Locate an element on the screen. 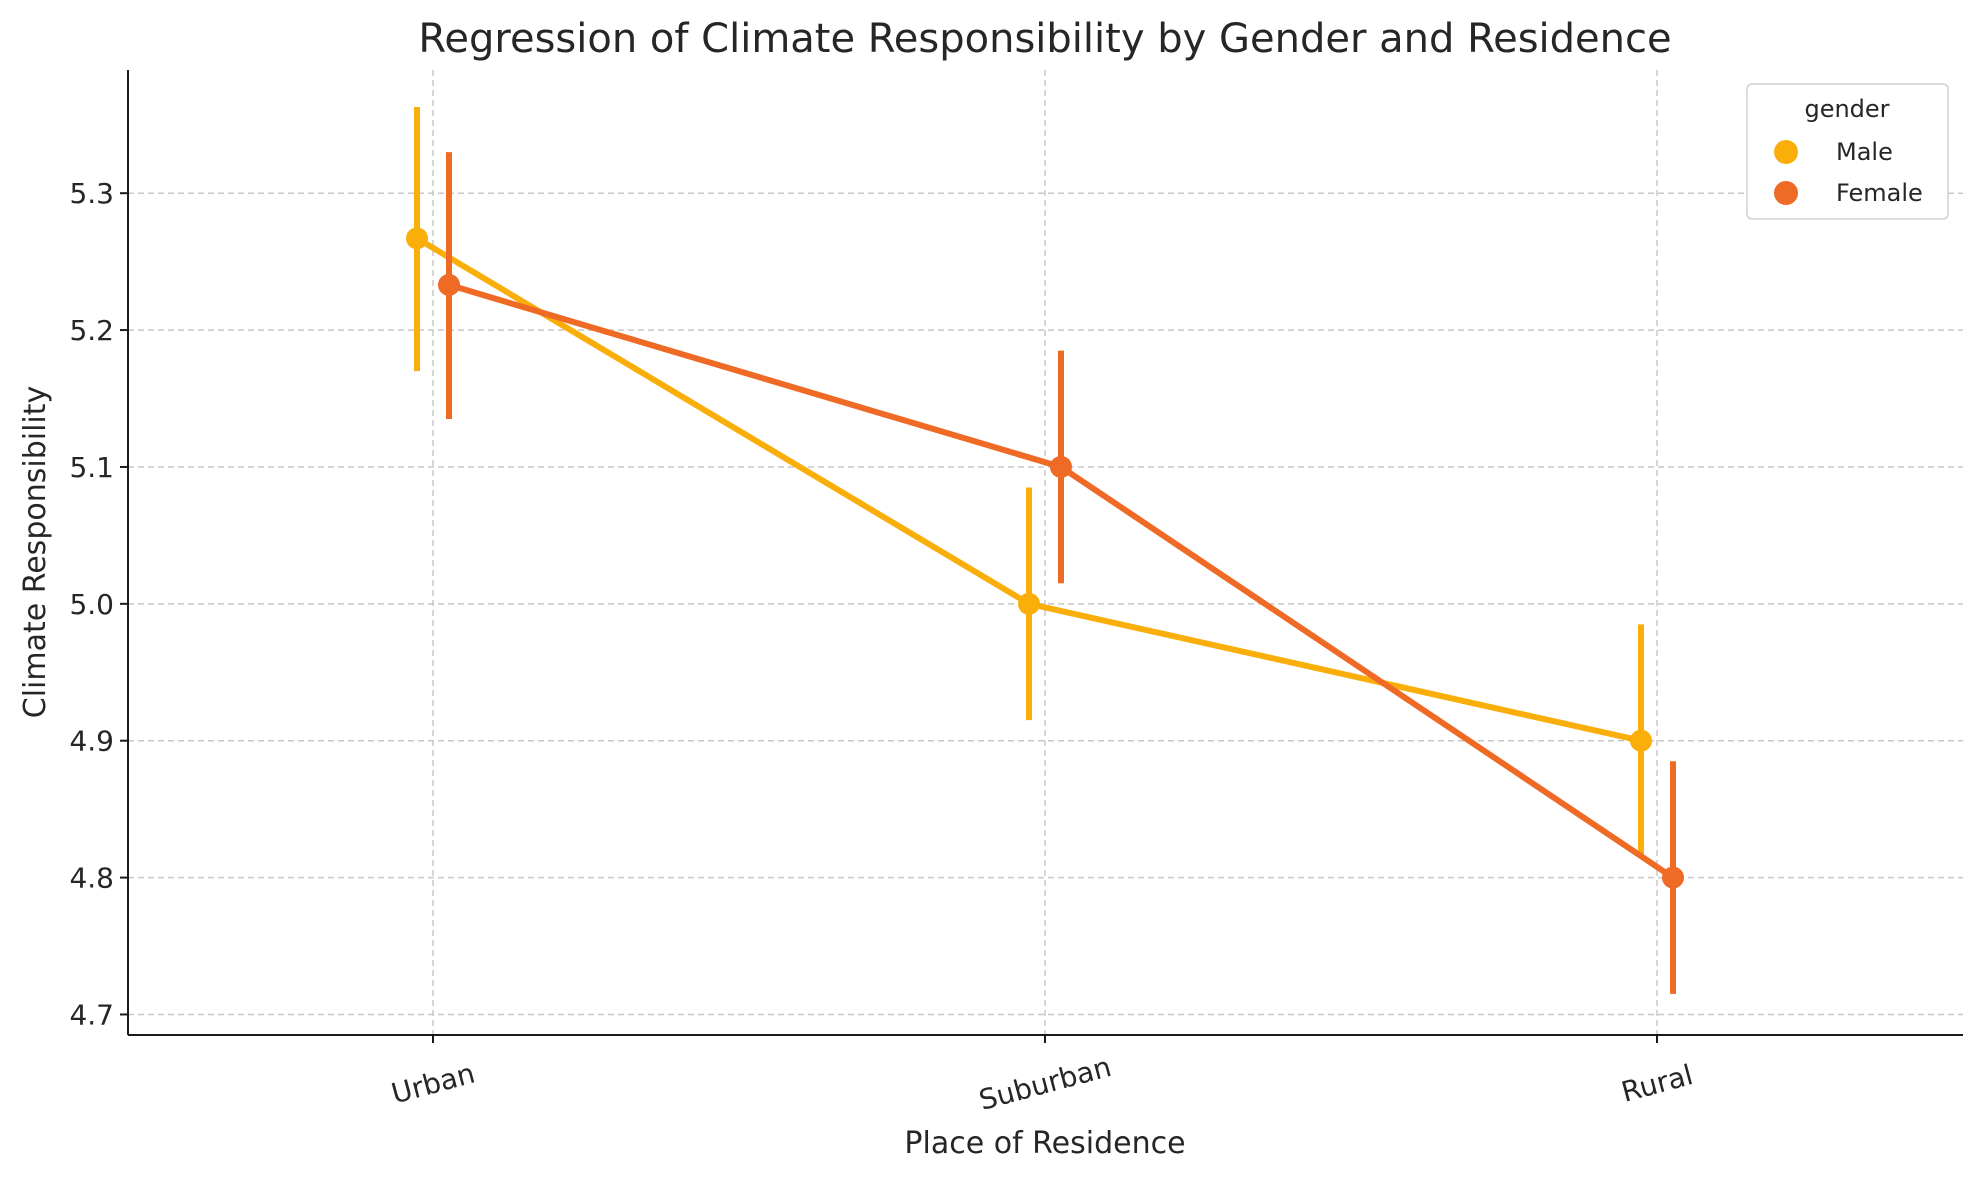  legend-frame is located at coordinates (1847, 151).